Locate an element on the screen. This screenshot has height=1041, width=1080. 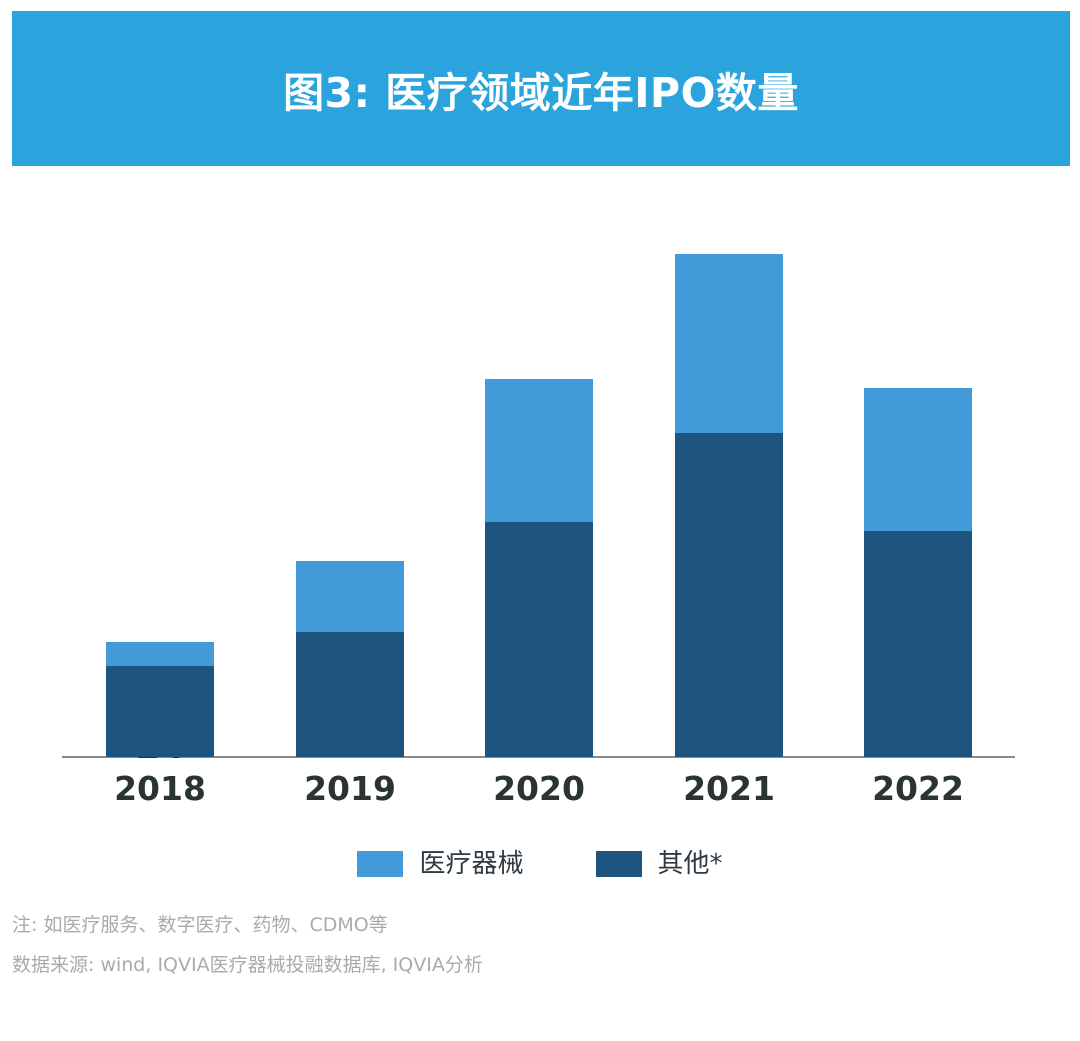
x-axis-label-2018: 2018 is located at coordinates (160, 788).